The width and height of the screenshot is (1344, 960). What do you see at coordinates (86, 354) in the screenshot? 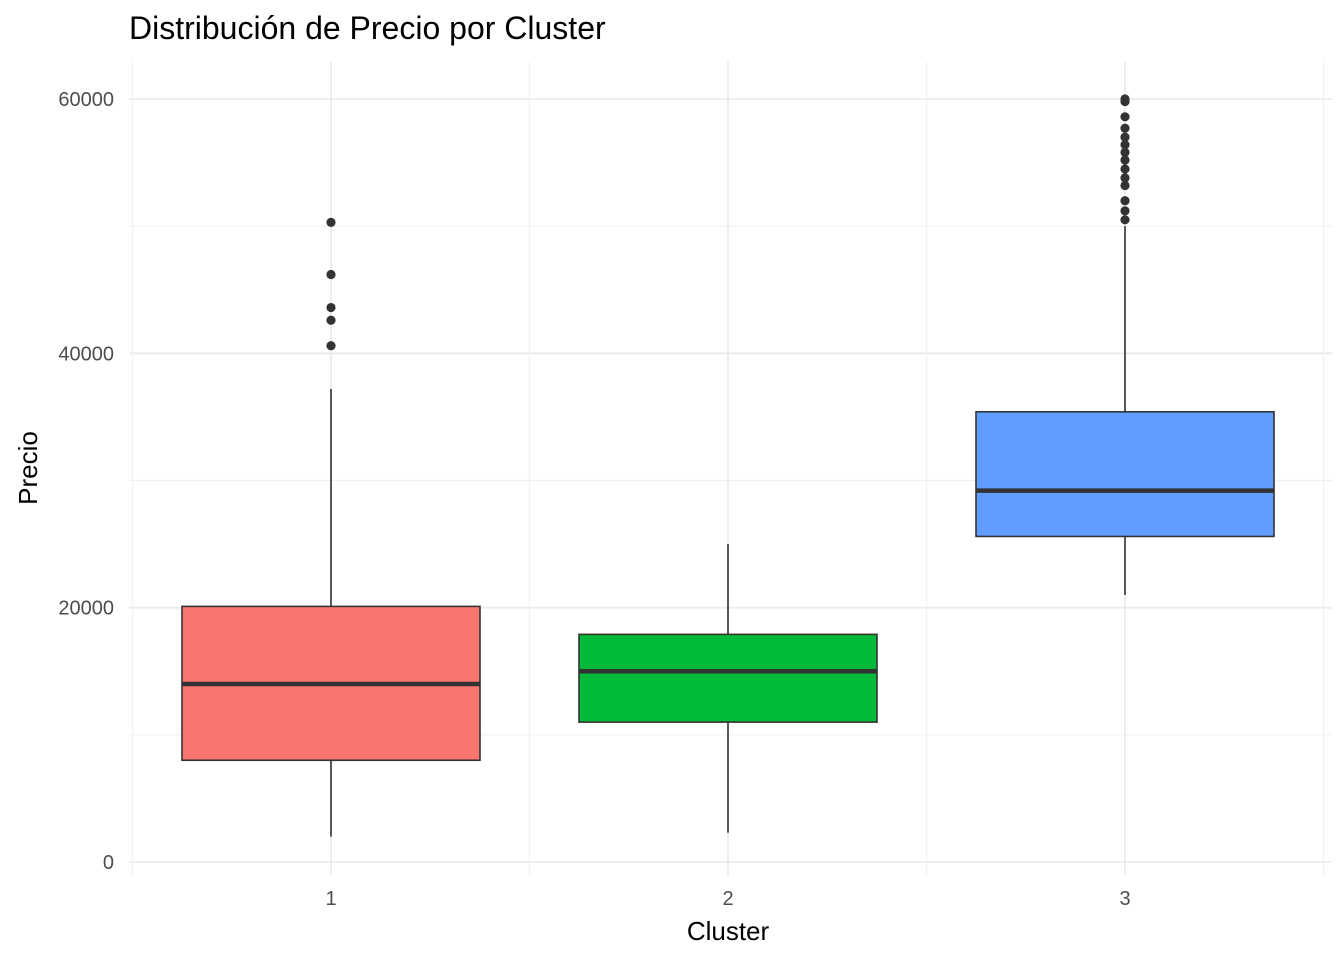
I see `y-tick-label: 40000` at bounding box center [86, 354].